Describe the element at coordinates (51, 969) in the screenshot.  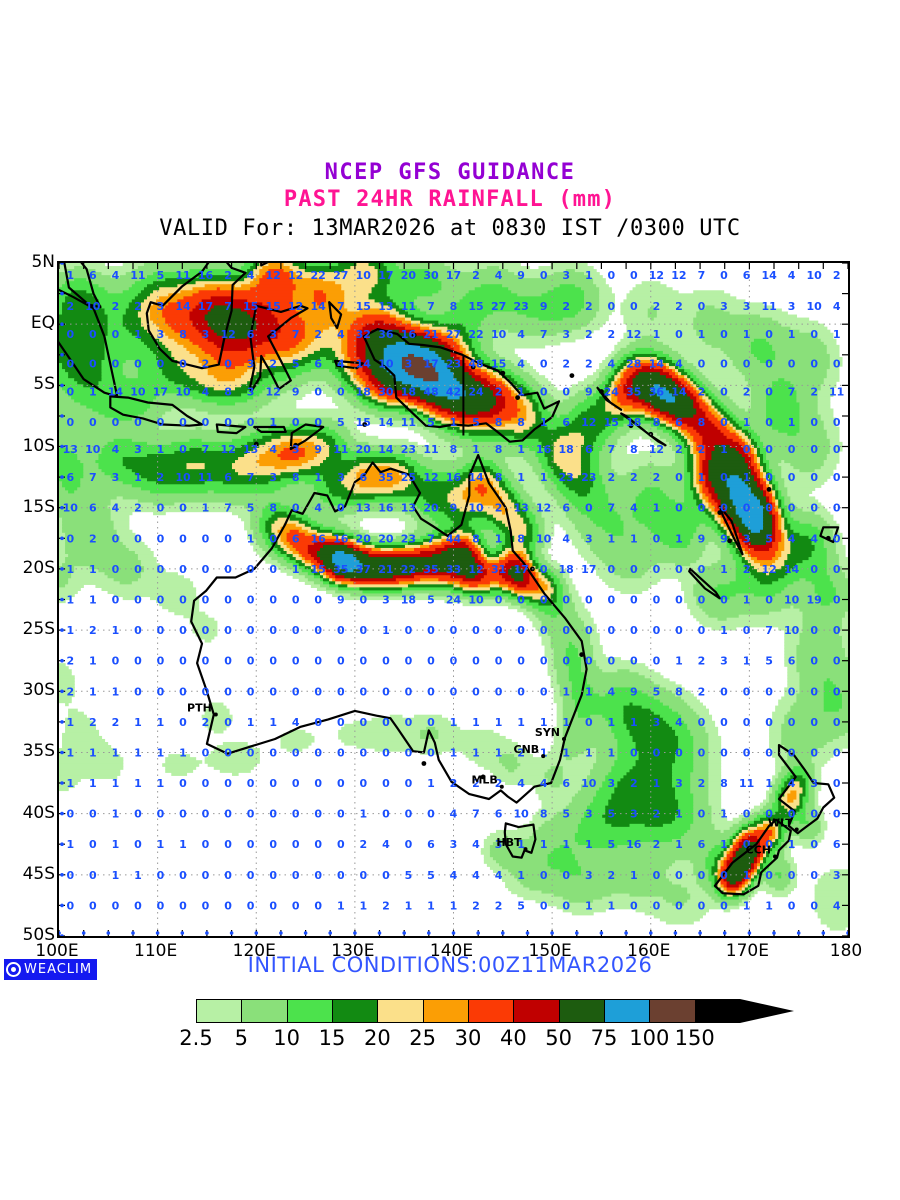
I see `weaclim-logo-badge: WEACLIM` at that location.